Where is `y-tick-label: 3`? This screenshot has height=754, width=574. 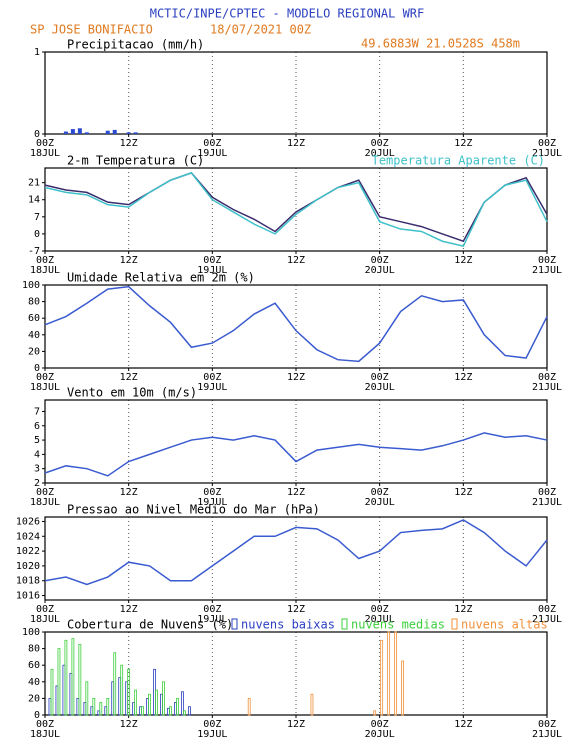
y-tick-label: 3 is located at coordinates (37, 469).